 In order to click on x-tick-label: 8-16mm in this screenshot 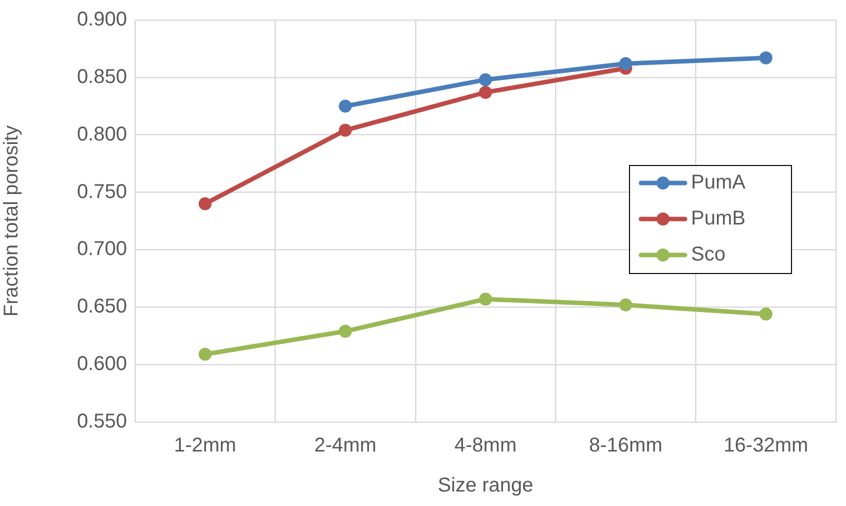, I will do `click(625, 445)`.